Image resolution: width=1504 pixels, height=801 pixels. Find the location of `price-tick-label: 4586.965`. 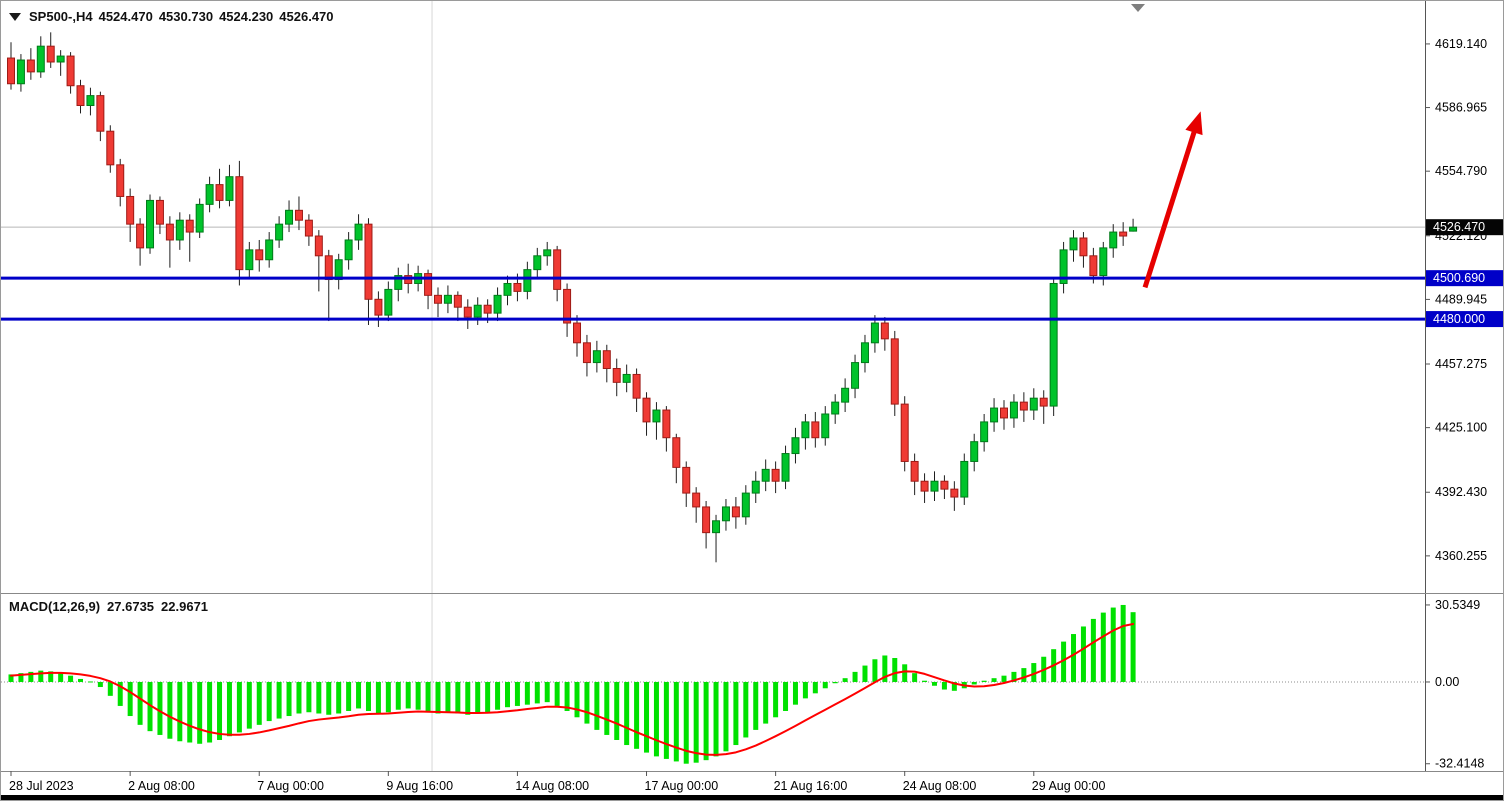

price-tick-label: 4586.965 is located at coordinates (1461, 108).